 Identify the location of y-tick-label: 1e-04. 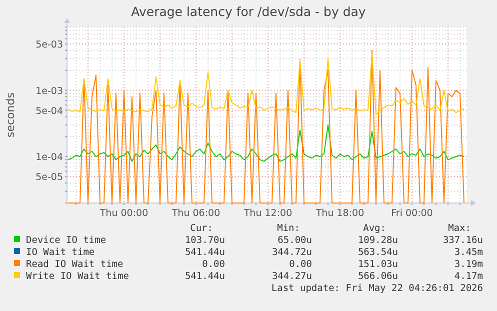
(49, 158).